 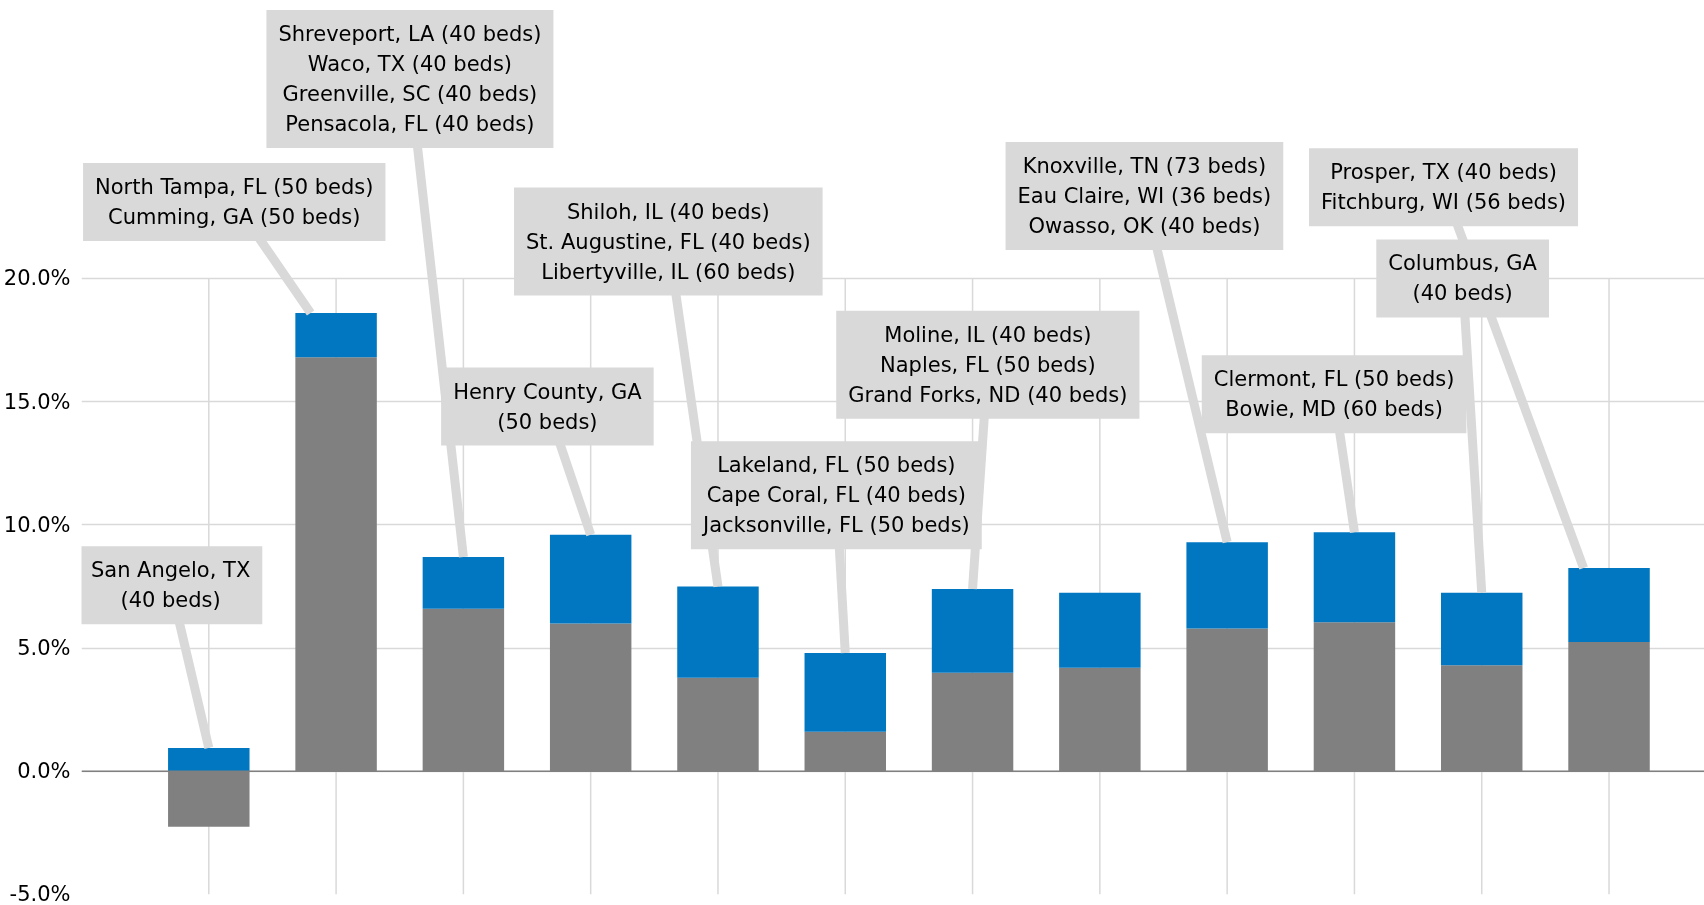 What do you see at coordinates (234, 202) in the screenshot?
I see `text: North Tampa, FL (50 beds) Cumming, GA (50 beds)` at bounding box center [234, 202].